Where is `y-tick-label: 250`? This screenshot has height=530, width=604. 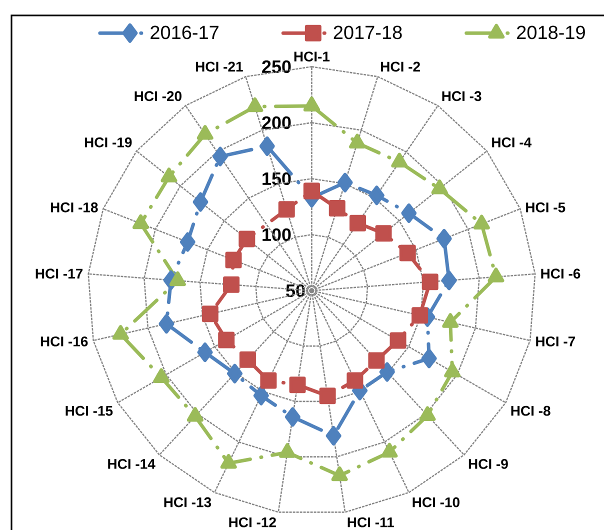 y-tick-label: 250 is located at coordinates (276, 67).